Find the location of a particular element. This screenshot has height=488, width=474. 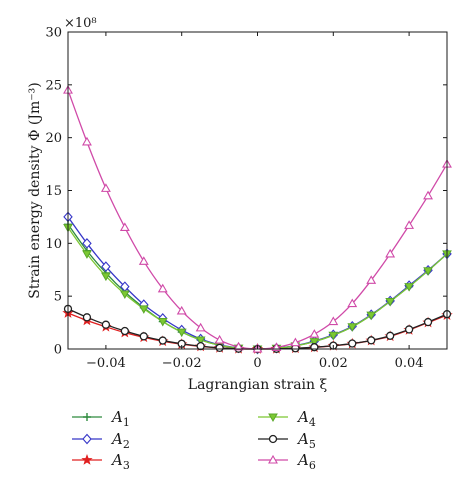

y-tick-label: 30 is located at coordinates (53, 33).